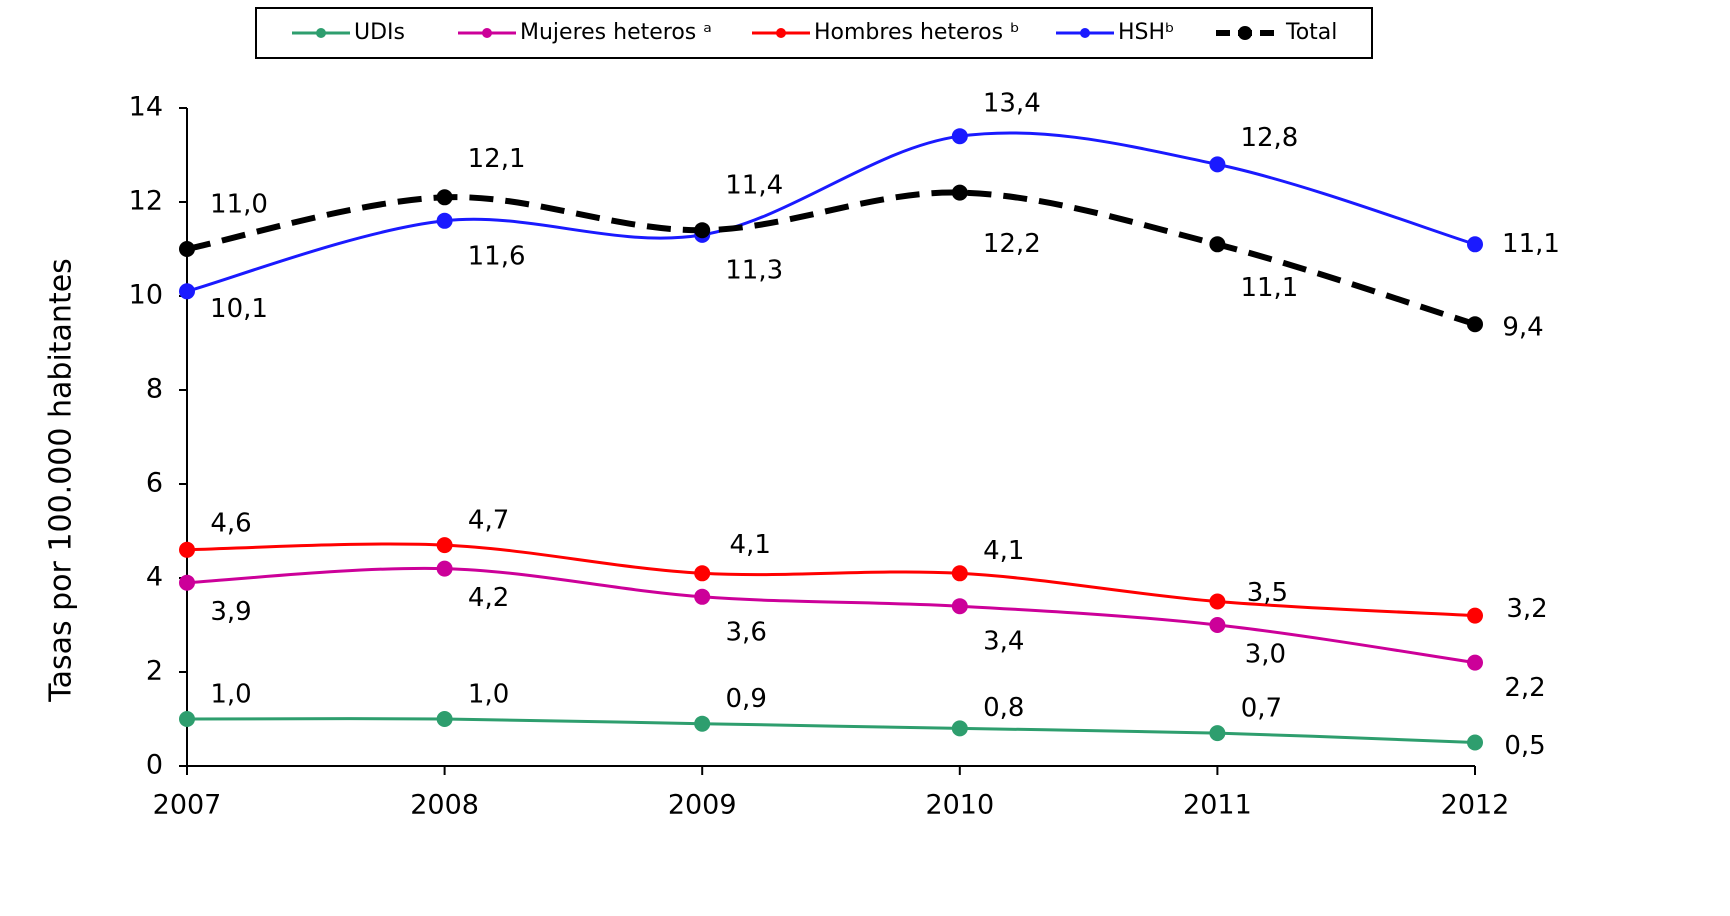 The image size is (1730, 916). Describe the element at coordinates (1012, 104) in the screenshot. I see `data-label: 13,4` at that location.